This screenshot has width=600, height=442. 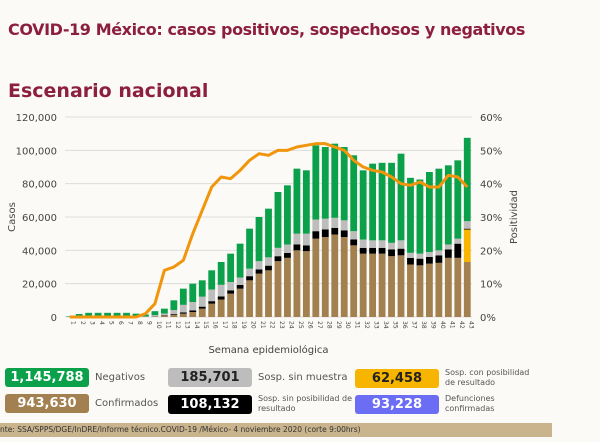 What do you see at coordinates (39, 285) in the screenshot?
I see `y-tick-label: 20,000` at bounding box center [39, 285].